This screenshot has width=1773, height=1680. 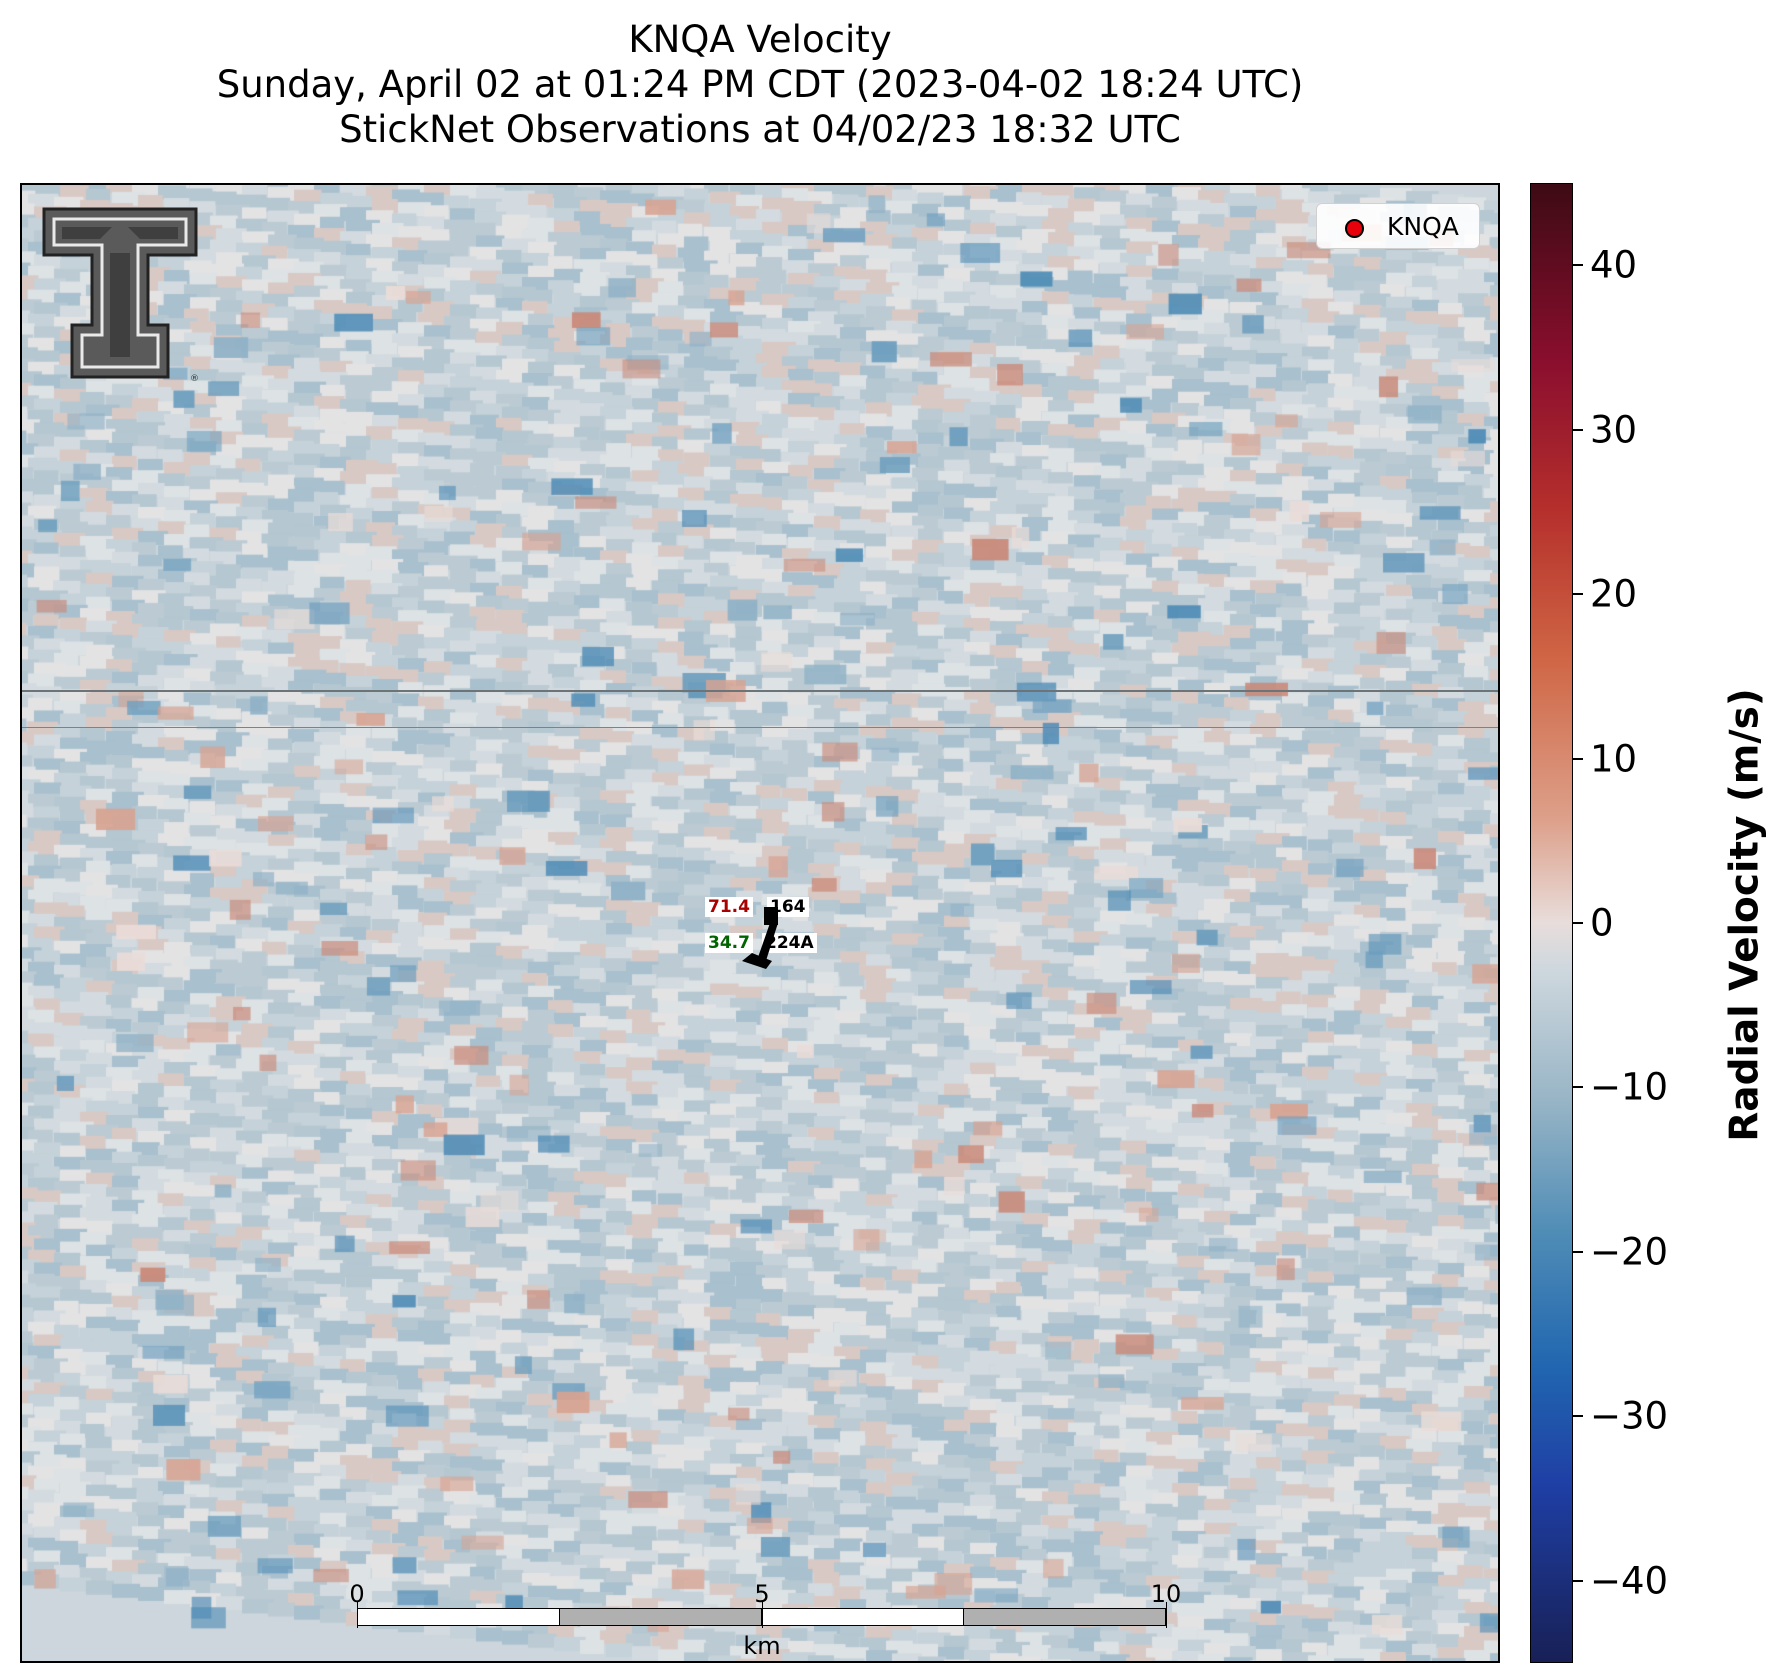 What do you see at coordinates (1629, 1416) in the screenshot?
I see `colorbar-tick-label: −30` at bounding box center [1629, 1416].